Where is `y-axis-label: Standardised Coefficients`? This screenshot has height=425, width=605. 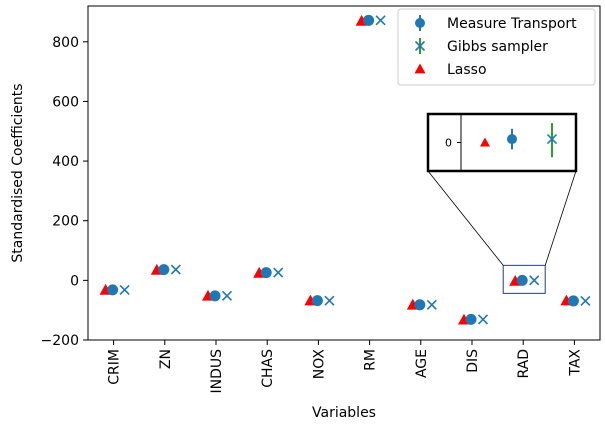
y-axis-label: Standardised Coefficients is located at coordinates (18, 172).